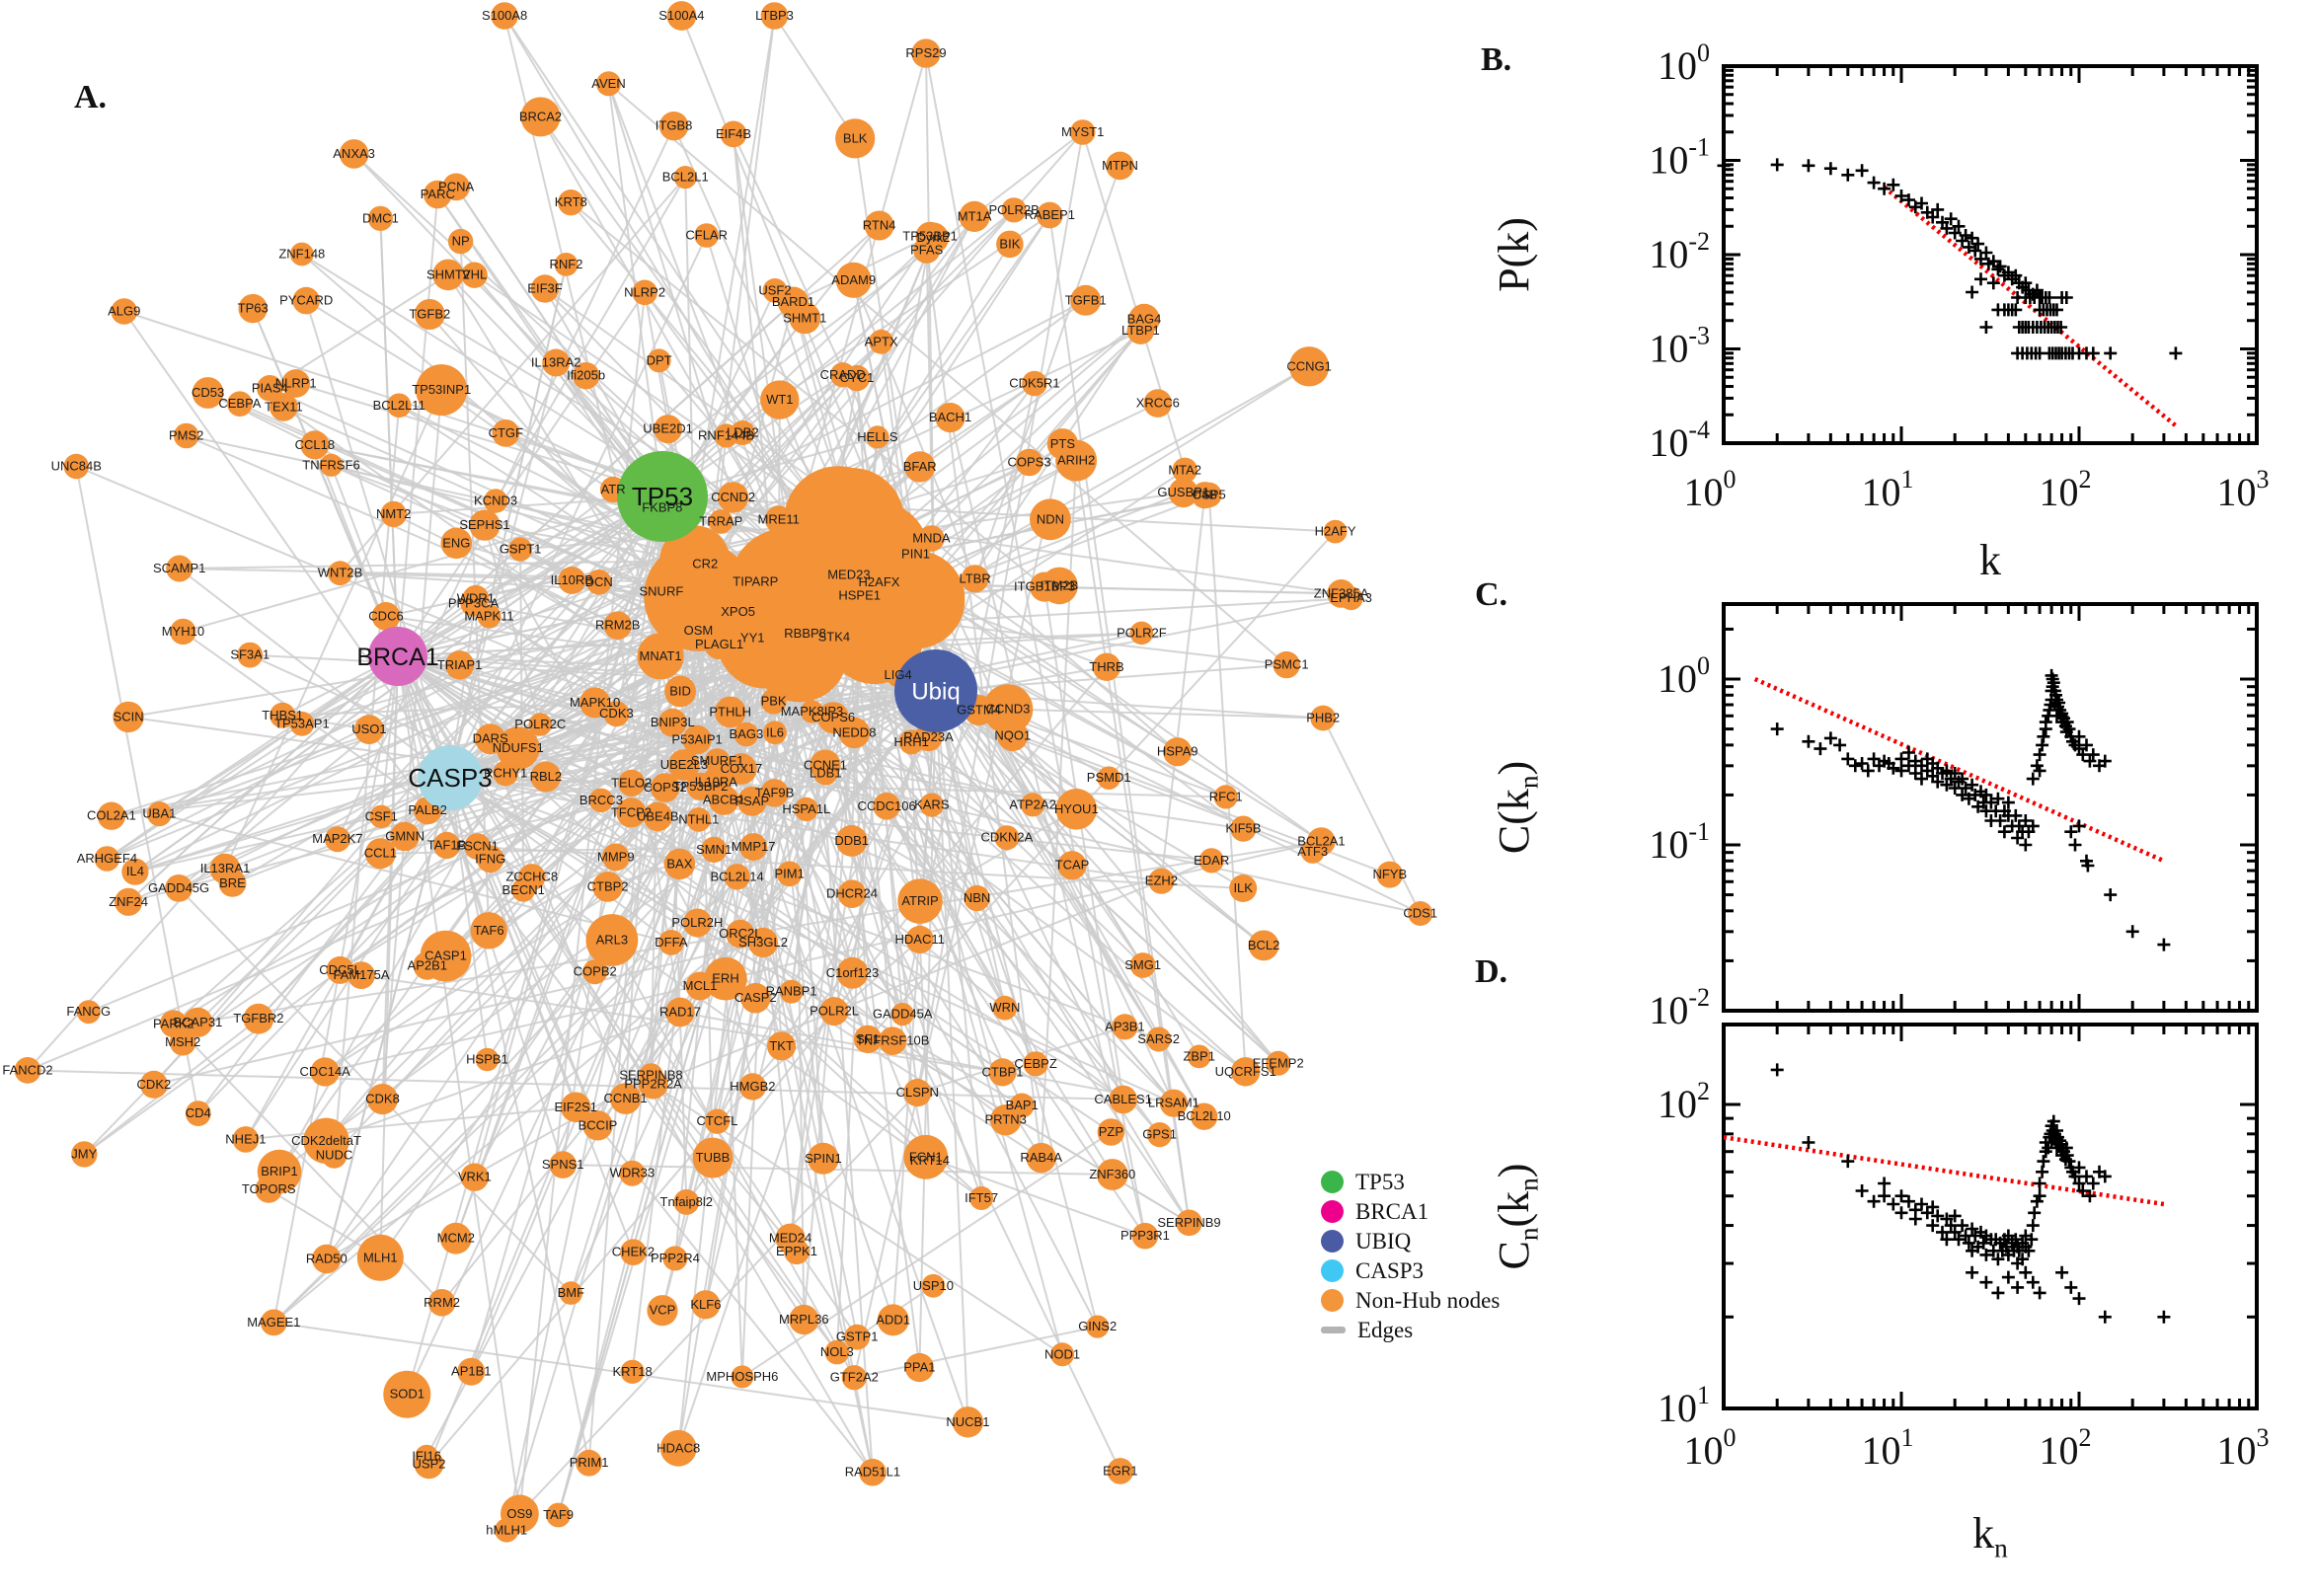 Image resolution: width=2316 pixels, height=1596 pixels. What do you see at coordinates (1003, 1071) in the screenshot?
I see `svg-text: CTBP1` at bounding box center [1003, 1071].